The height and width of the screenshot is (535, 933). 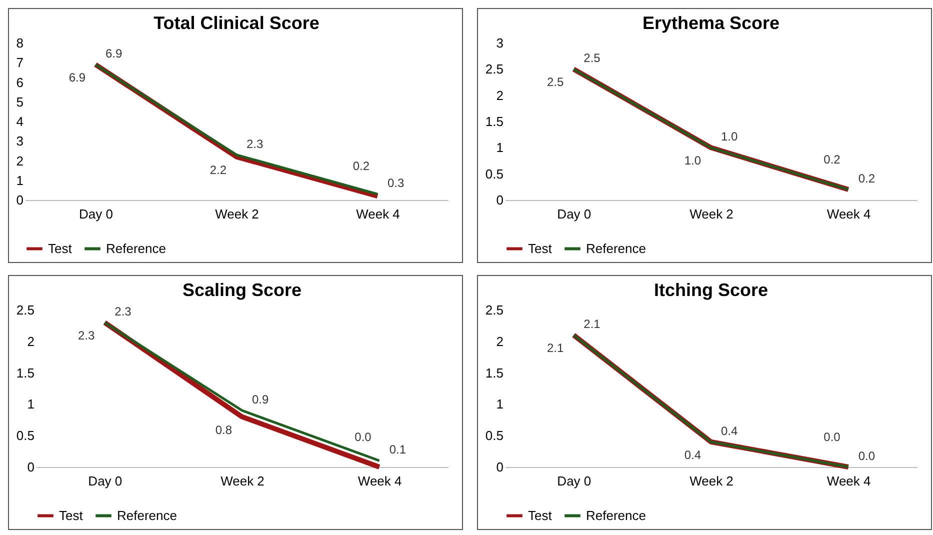 What do you see at coordinates (20, 102) in the screenshot?
I see `y-tick-label: 5` at bounding box center [20, 102].